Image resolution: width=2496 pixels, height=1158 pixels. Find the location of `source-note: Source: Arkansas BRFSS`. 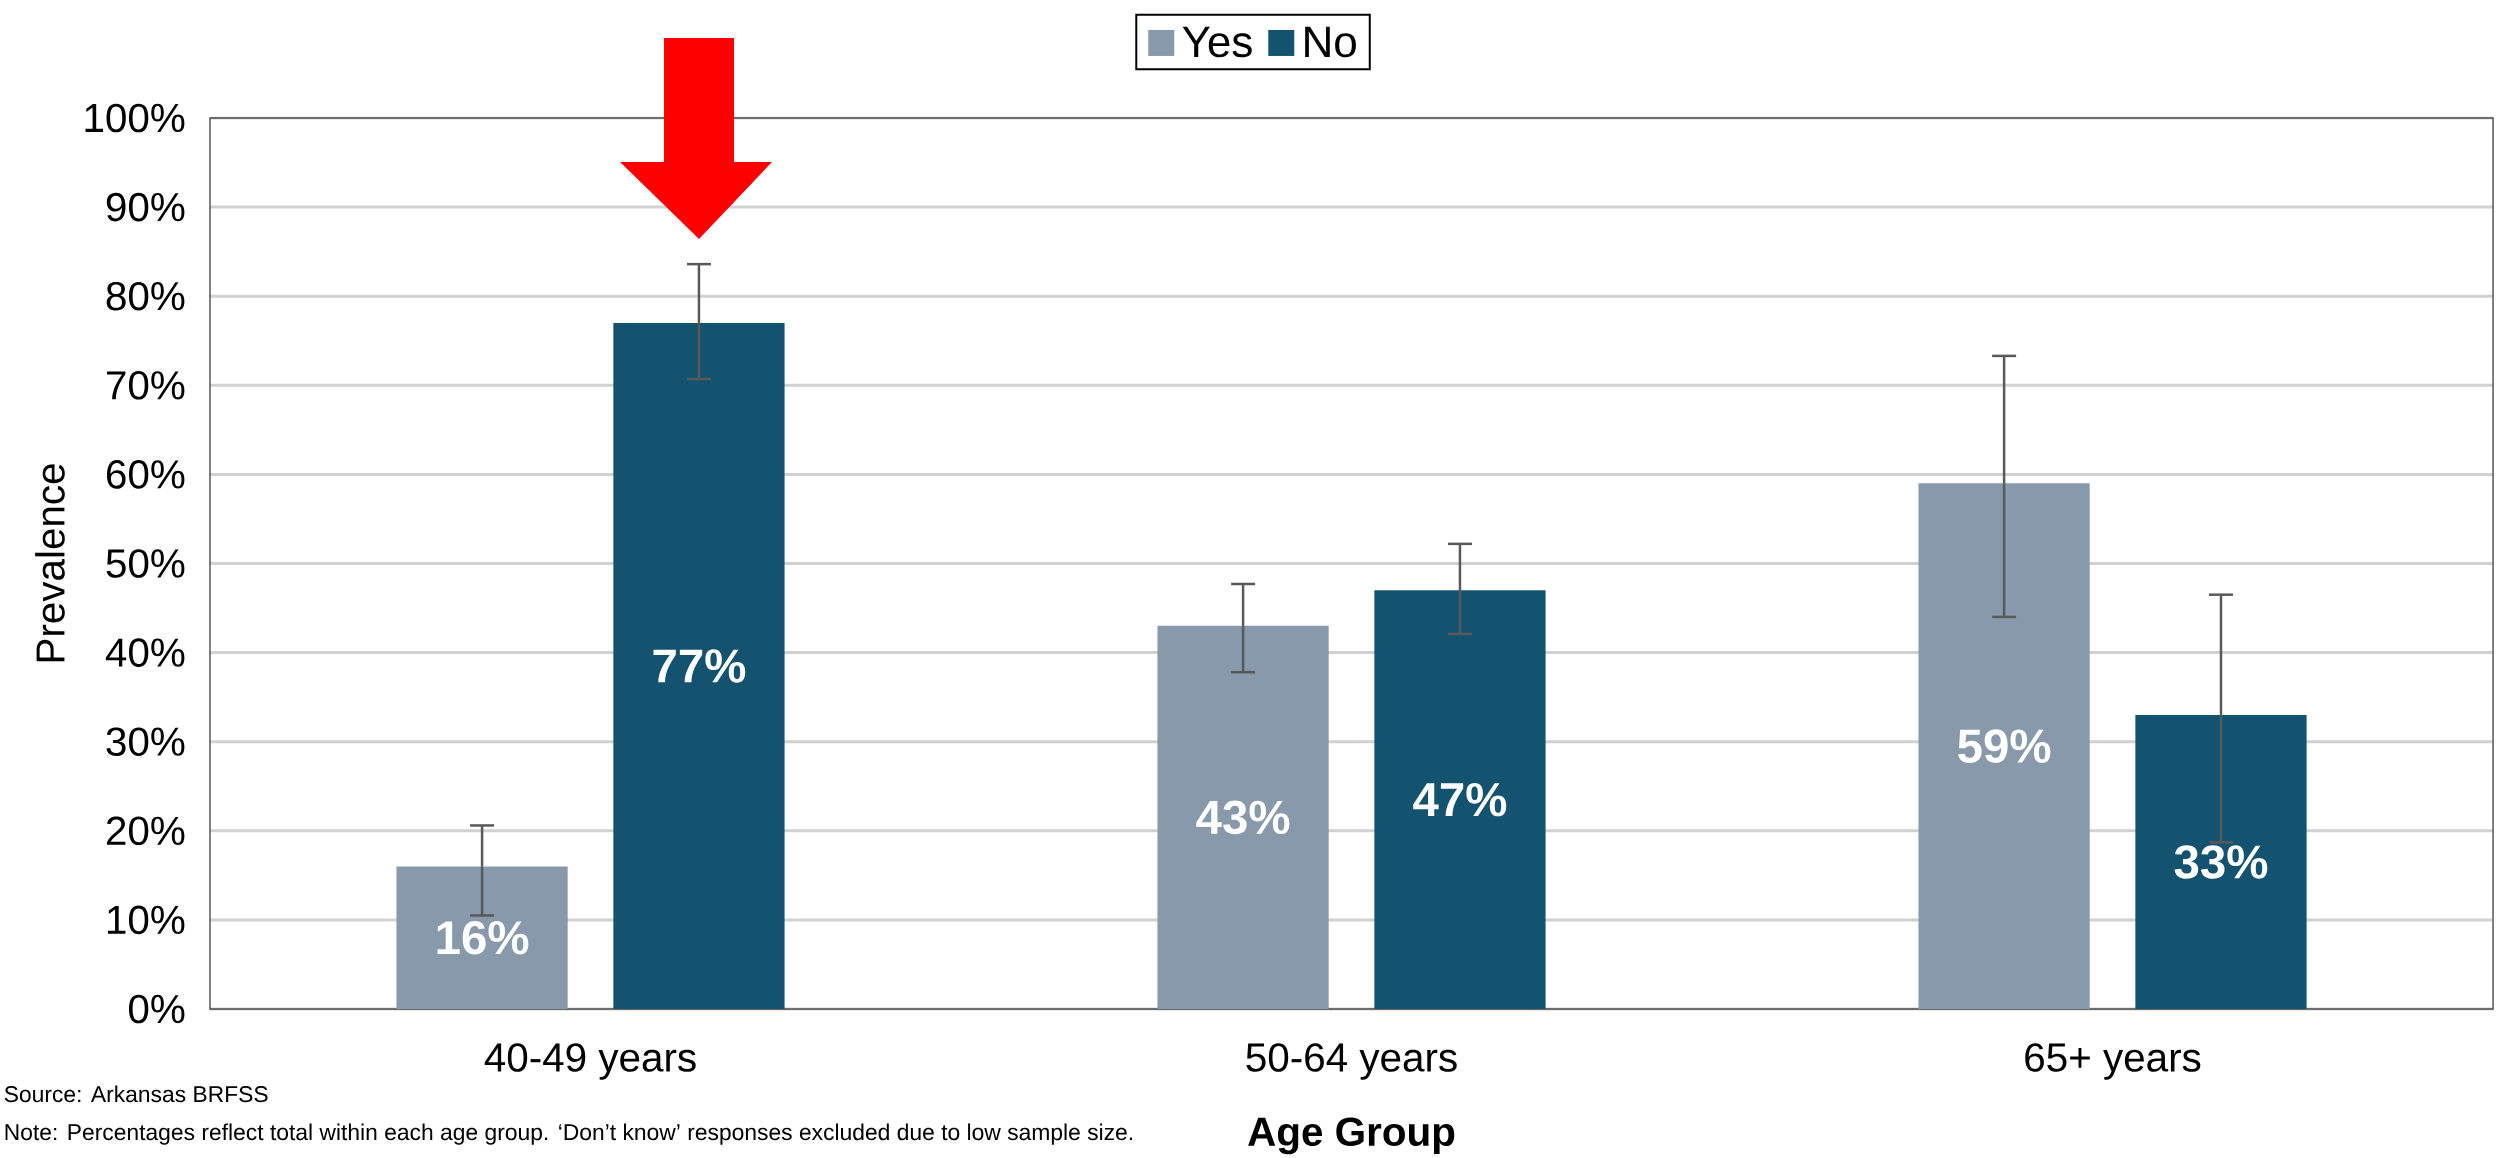

source-note: Source: Arkansas BRFSS is located at coordinates (136, 1094).